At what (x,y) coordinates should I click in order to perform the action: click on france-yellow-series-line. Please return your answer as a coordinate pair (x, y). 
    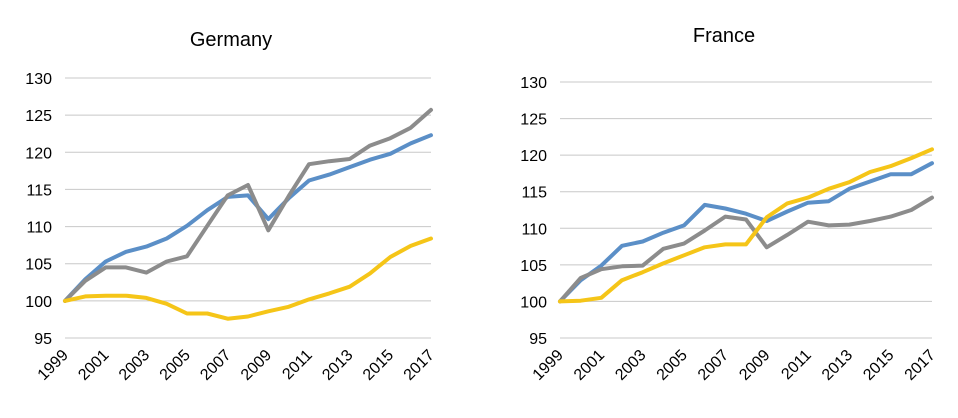
    Looking at the image, I should click on (746, 225).